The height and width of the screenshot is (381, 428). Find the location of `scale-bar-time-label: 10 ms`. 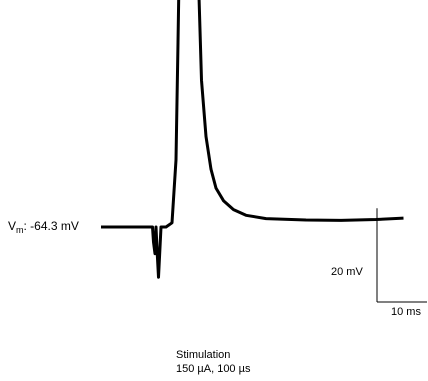

scale-bar-time-label: 10 ms is located at coordinates (406, 312).